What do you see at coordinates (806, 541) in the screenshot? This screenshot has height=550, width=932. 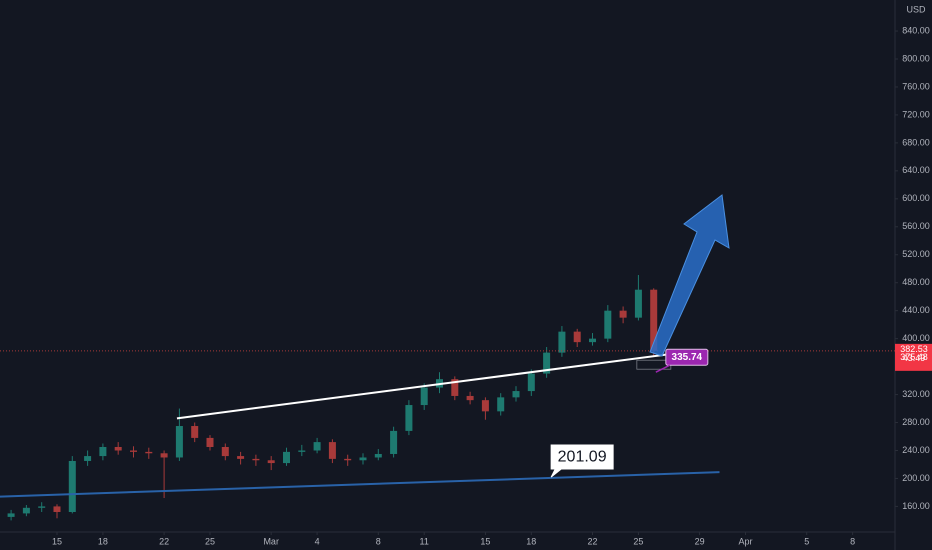 I see `x-tick-label: 5` at bounding box center [806, 541].